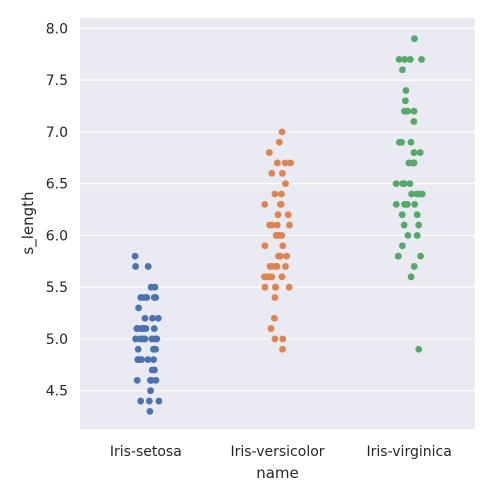 Image resolution: width=500 pixels, height=500 pixels. What do you see at coordinates (409, 452) in the screenshot?
I see `x-tick-label: Iris-virginica` at bounding box center [409, 452].